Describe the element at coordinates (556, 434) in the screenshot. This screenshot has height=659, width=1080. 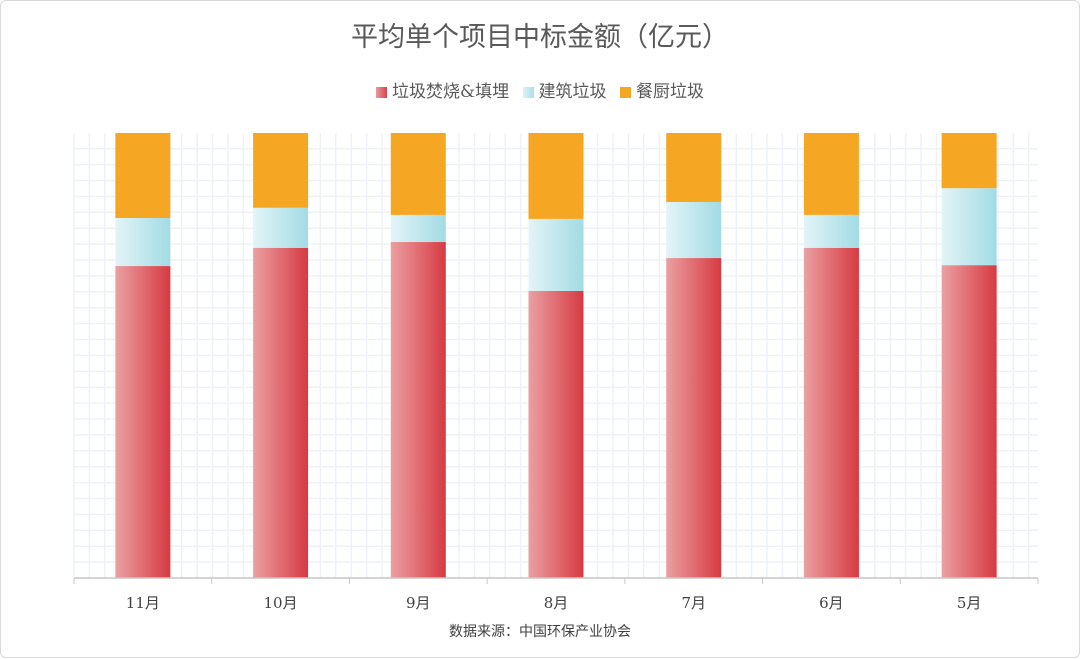
I see `bar-8月-垃圾焚烧&填埋` at that location.